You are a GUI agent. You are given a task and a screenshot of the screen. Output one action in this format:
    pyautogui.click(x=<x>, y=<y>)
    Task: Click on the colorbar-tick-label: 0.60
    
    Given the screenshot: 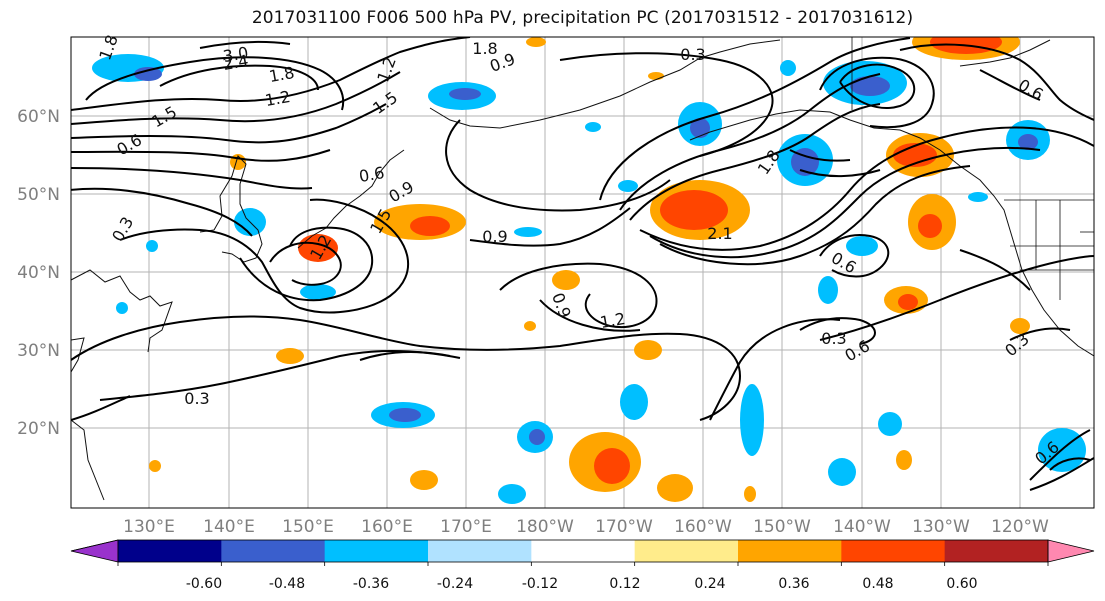 What is the action you would take?
    pyautogui.click(x=961, y=584)
    